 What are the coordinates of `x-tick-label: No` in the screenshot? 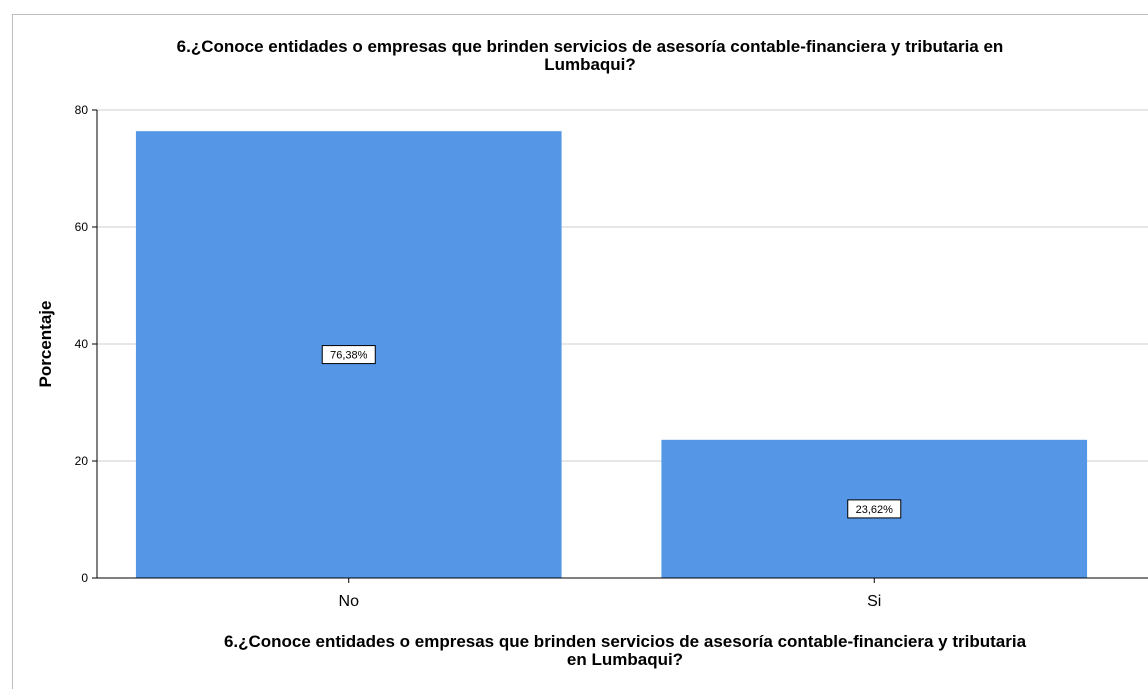 It's located at (349, 601).